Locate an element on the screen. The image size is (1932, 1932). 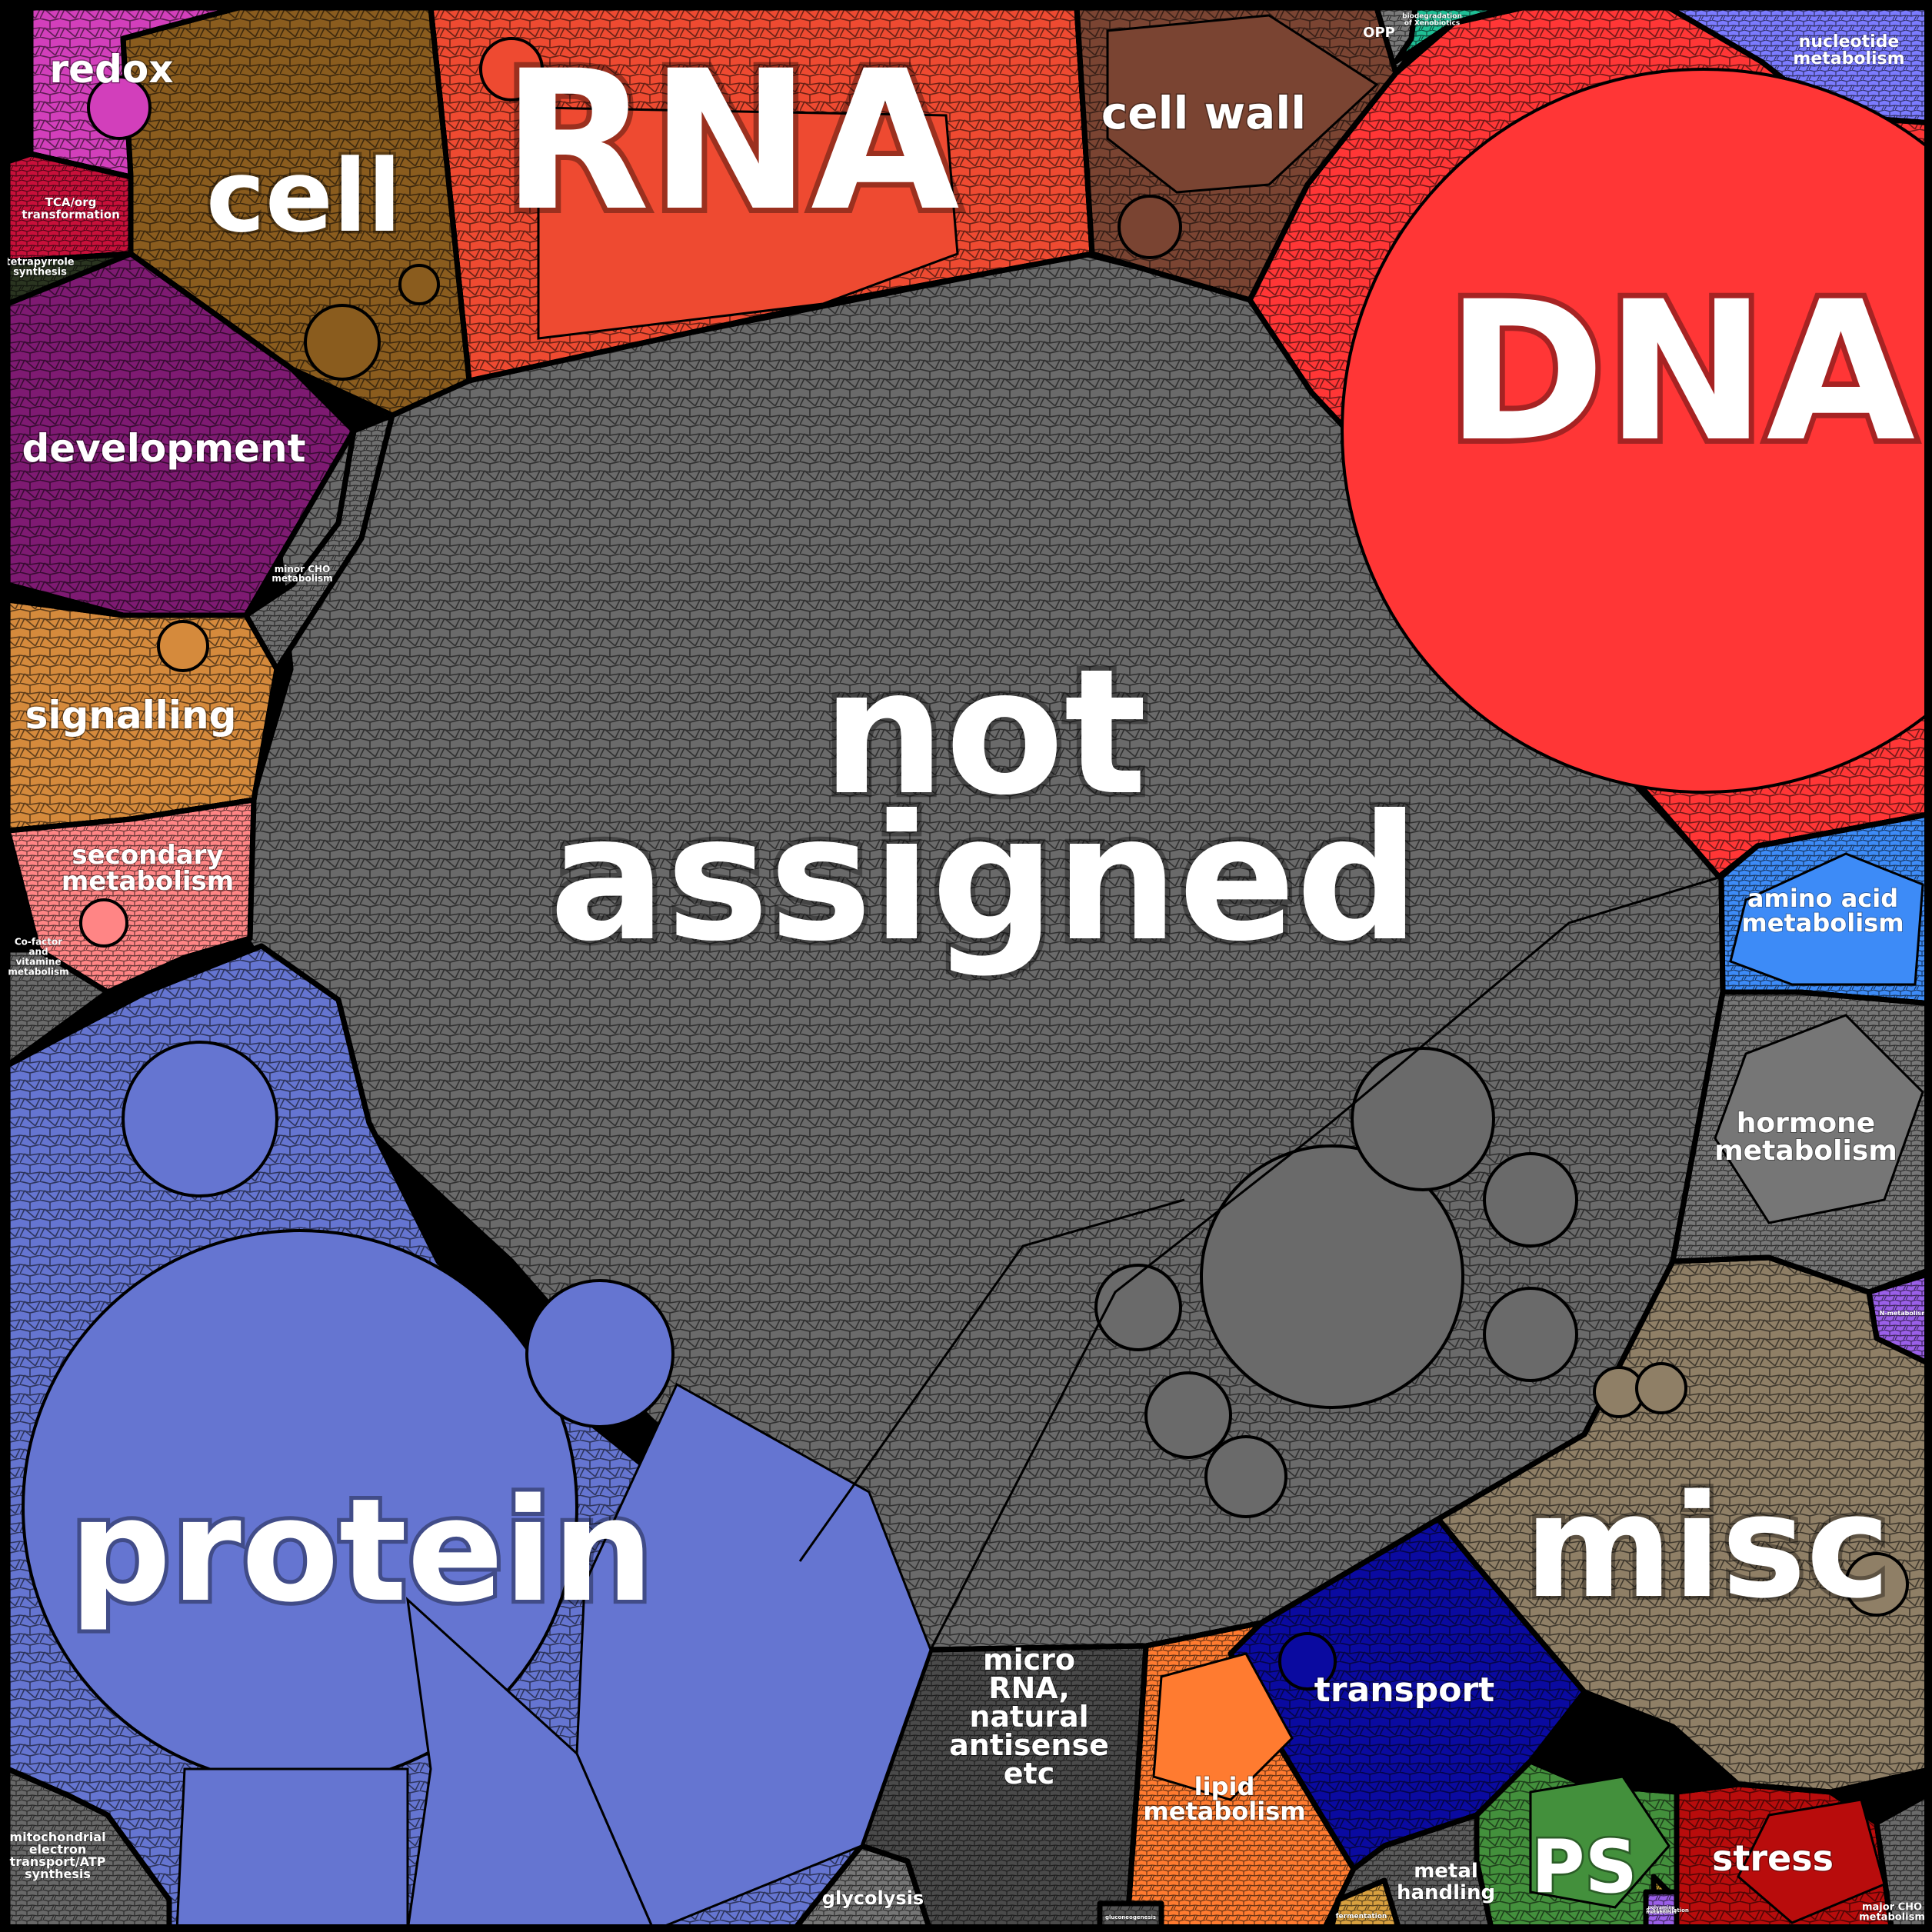
label-line-nucleotide-metabolism: metabolism is located at coordinates (1848, 58).